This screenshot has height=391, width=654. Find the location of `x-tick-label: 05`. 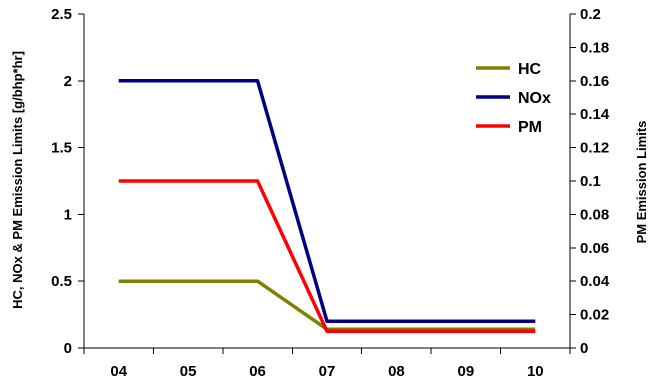

x-tick-label: 05 is located at coordinates (188, 371).